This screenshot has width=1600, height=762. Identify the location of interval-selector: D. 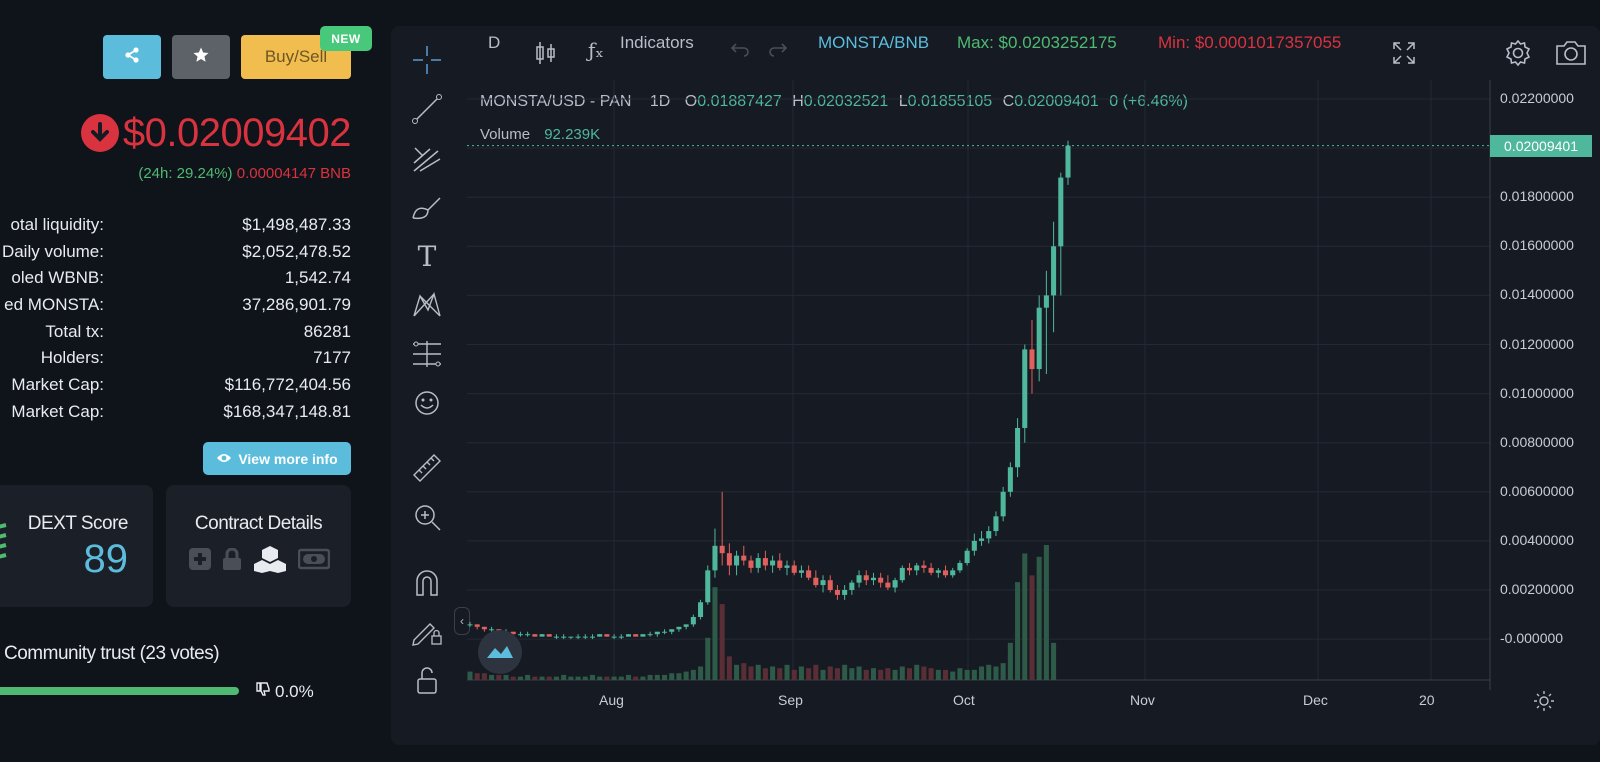
(494, 42).